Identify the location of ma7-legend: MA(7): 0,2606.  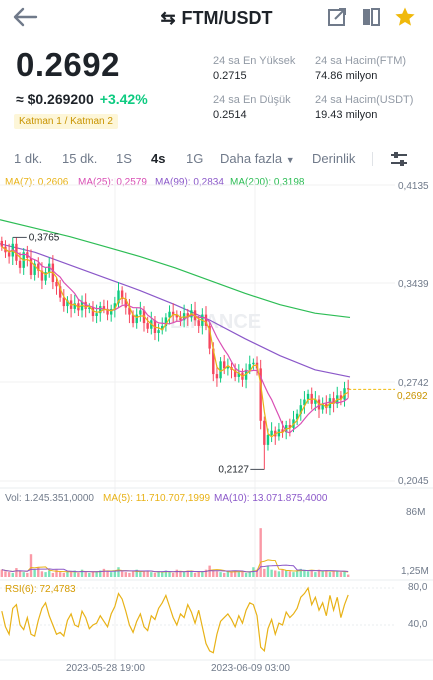
(37, 182).